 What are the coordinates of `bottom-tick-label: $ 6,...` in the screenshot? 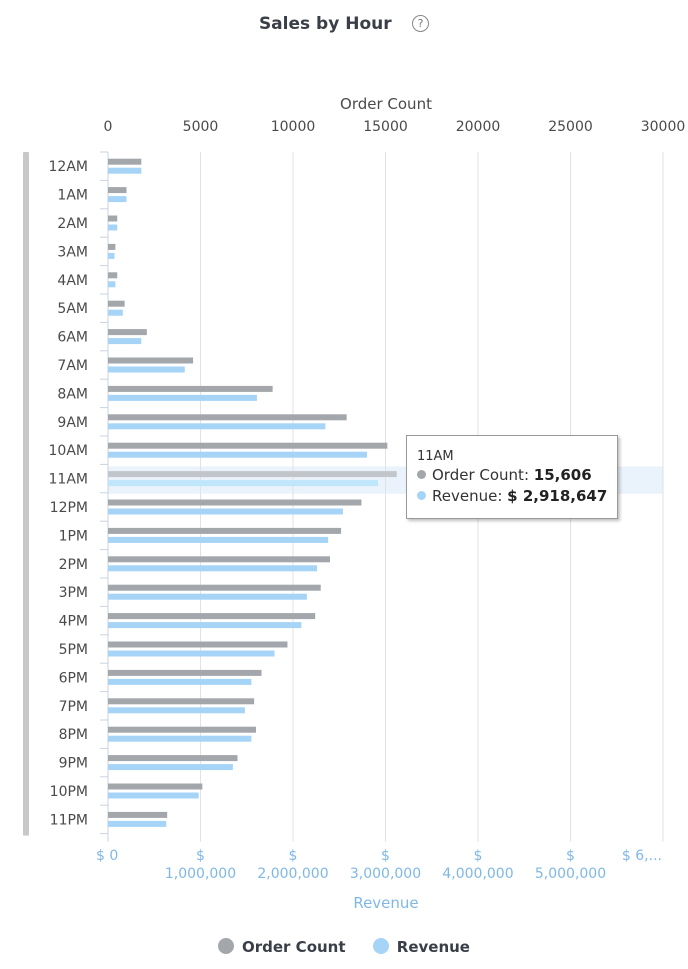 It's located at (642, 856).